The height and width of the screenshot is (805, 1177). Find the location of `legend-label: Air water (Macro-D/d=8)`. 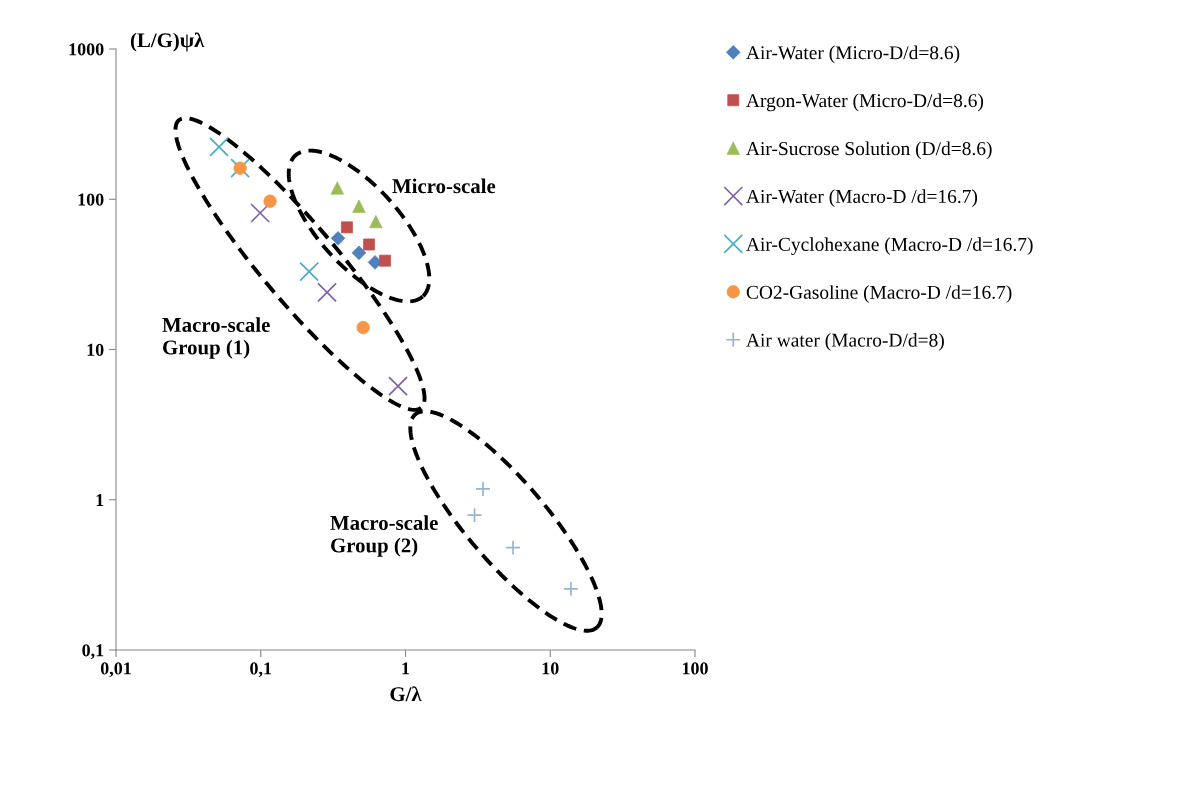

legend-label: Air water (Macro-D/d=8) is located at coordinates (845, 342).